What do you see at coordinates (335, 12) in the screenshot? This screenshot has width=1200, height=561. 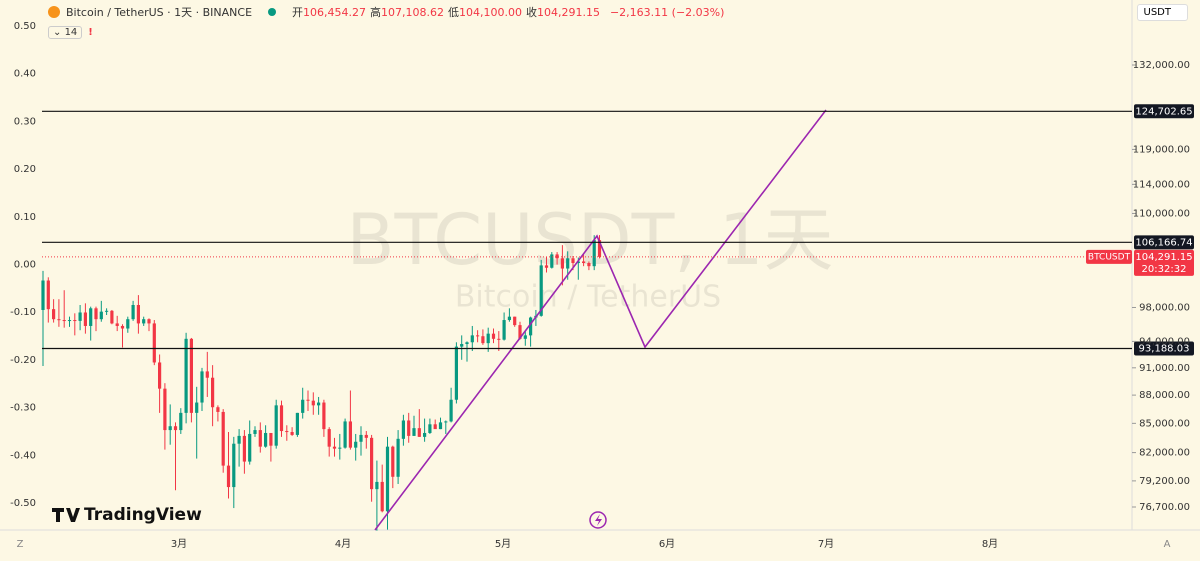 I see `ohlc-value: 106,454.27` at bounding box center [335, 12].